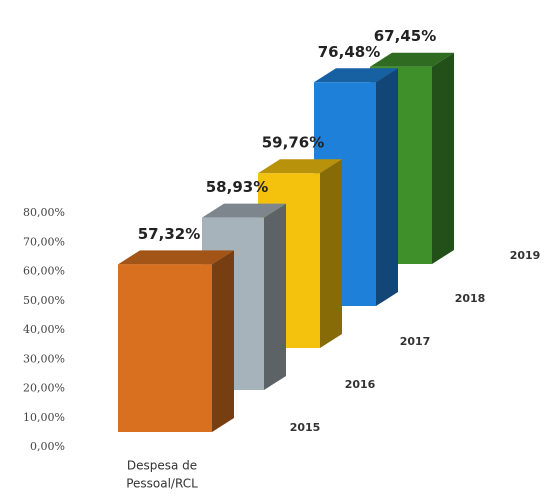 This screenshot has height=496, width=544. I want to click on x-axis-label: Despesa de, so click(162, 466).